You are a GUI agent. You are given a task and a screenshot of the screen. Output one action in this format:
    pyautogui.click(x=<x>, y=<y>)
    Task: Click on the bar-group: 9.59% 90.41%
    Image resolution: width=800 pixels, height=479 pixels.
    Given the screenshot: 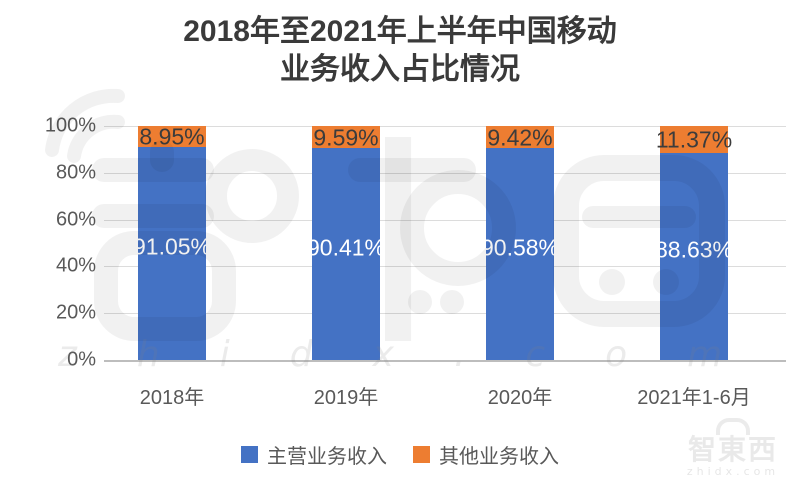 What is the action you would take?
    pyautogui.click(x=346, y=242)
    